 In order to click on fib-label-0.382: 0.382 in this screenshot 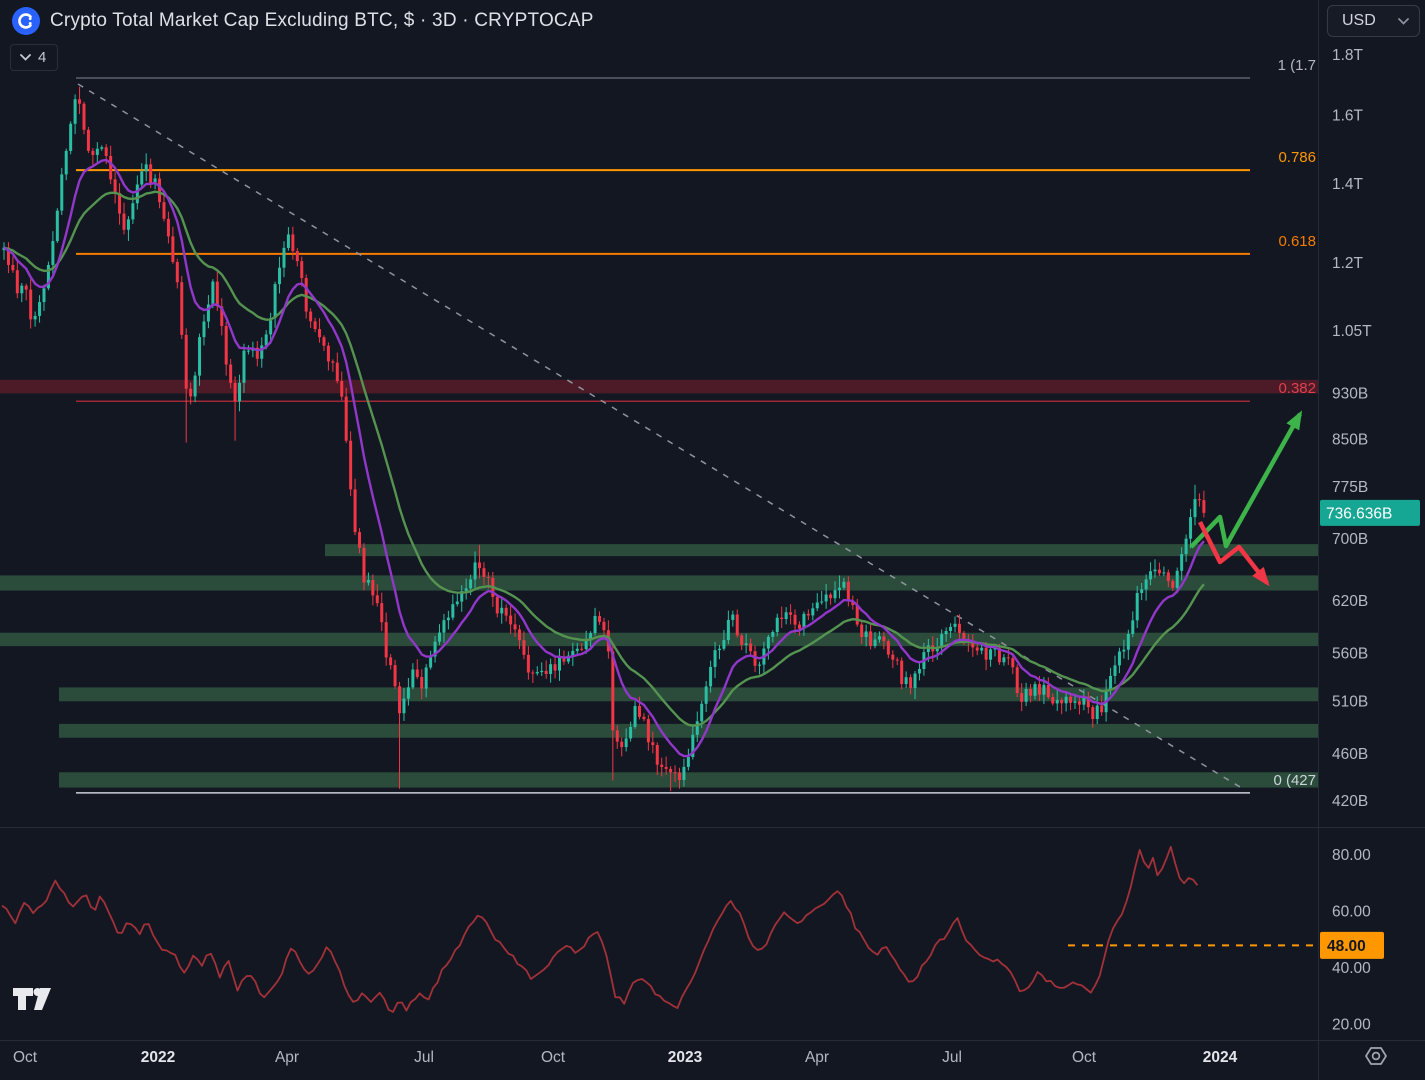, I will do `click(1297, 388)`.